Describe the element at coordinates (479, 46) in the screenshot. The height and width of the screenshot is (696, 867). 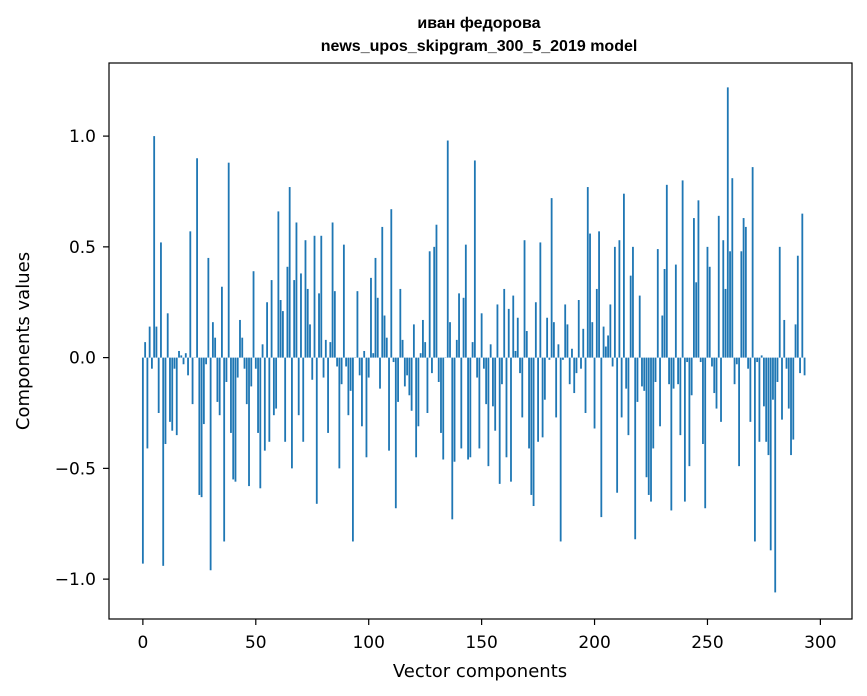
I see `chart-subtitle: news_upos_skipgram_300_5_2019 model` at that location.